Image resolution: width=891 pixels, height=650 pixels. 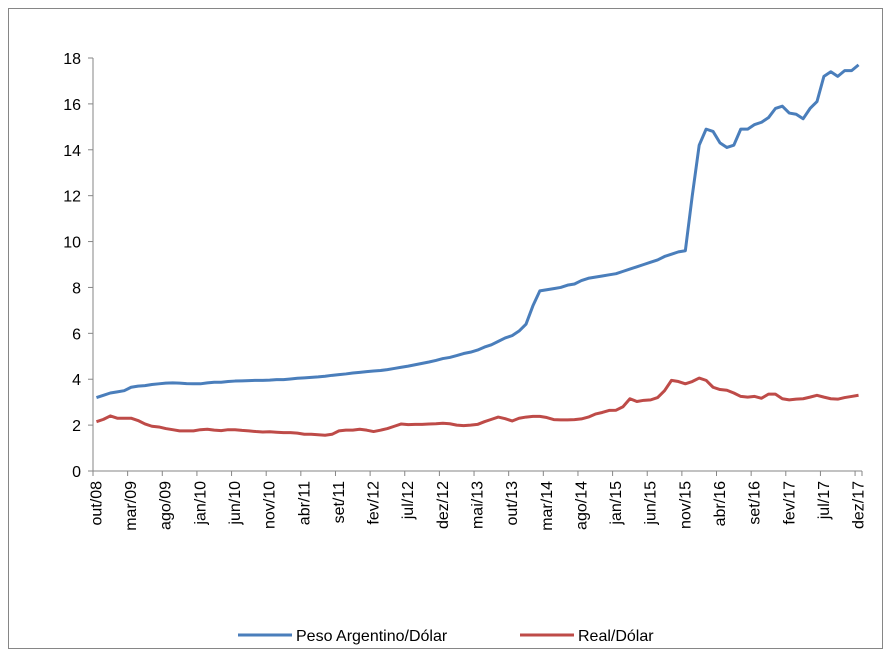 I want to click on x-tick-label: dez/17, so click(x=859, y=505).